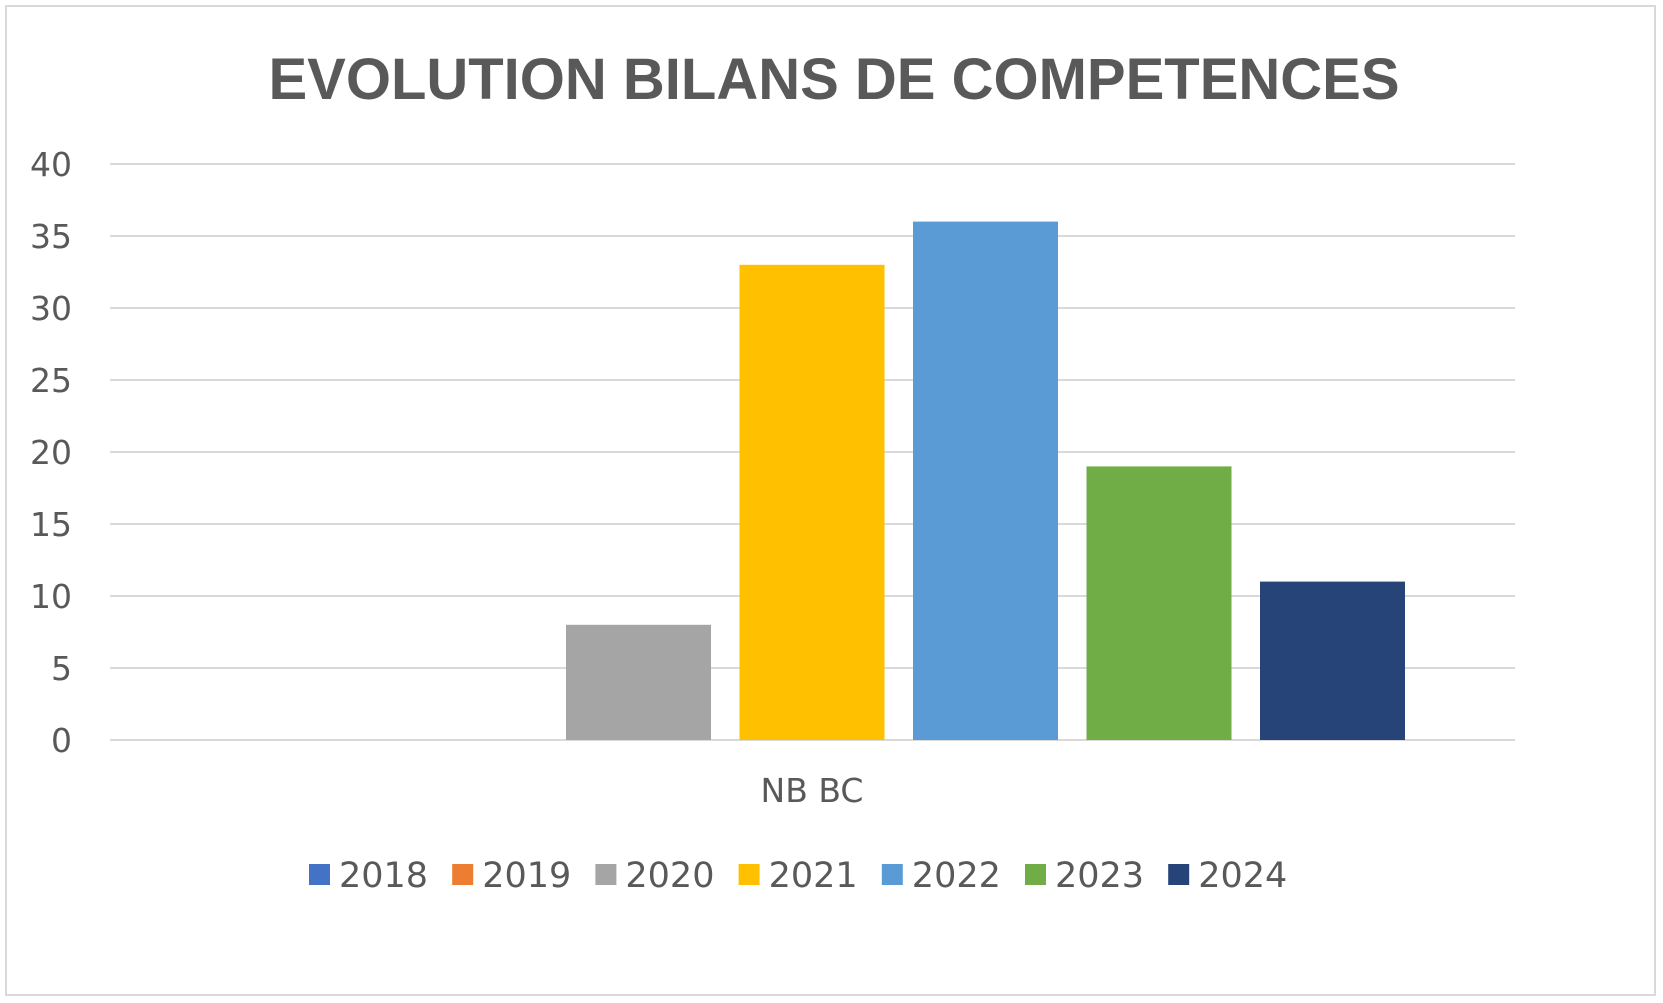 This screenshot has width=1663, height=1003. I want to click on y-tick-label: 0, so click(61, 740).